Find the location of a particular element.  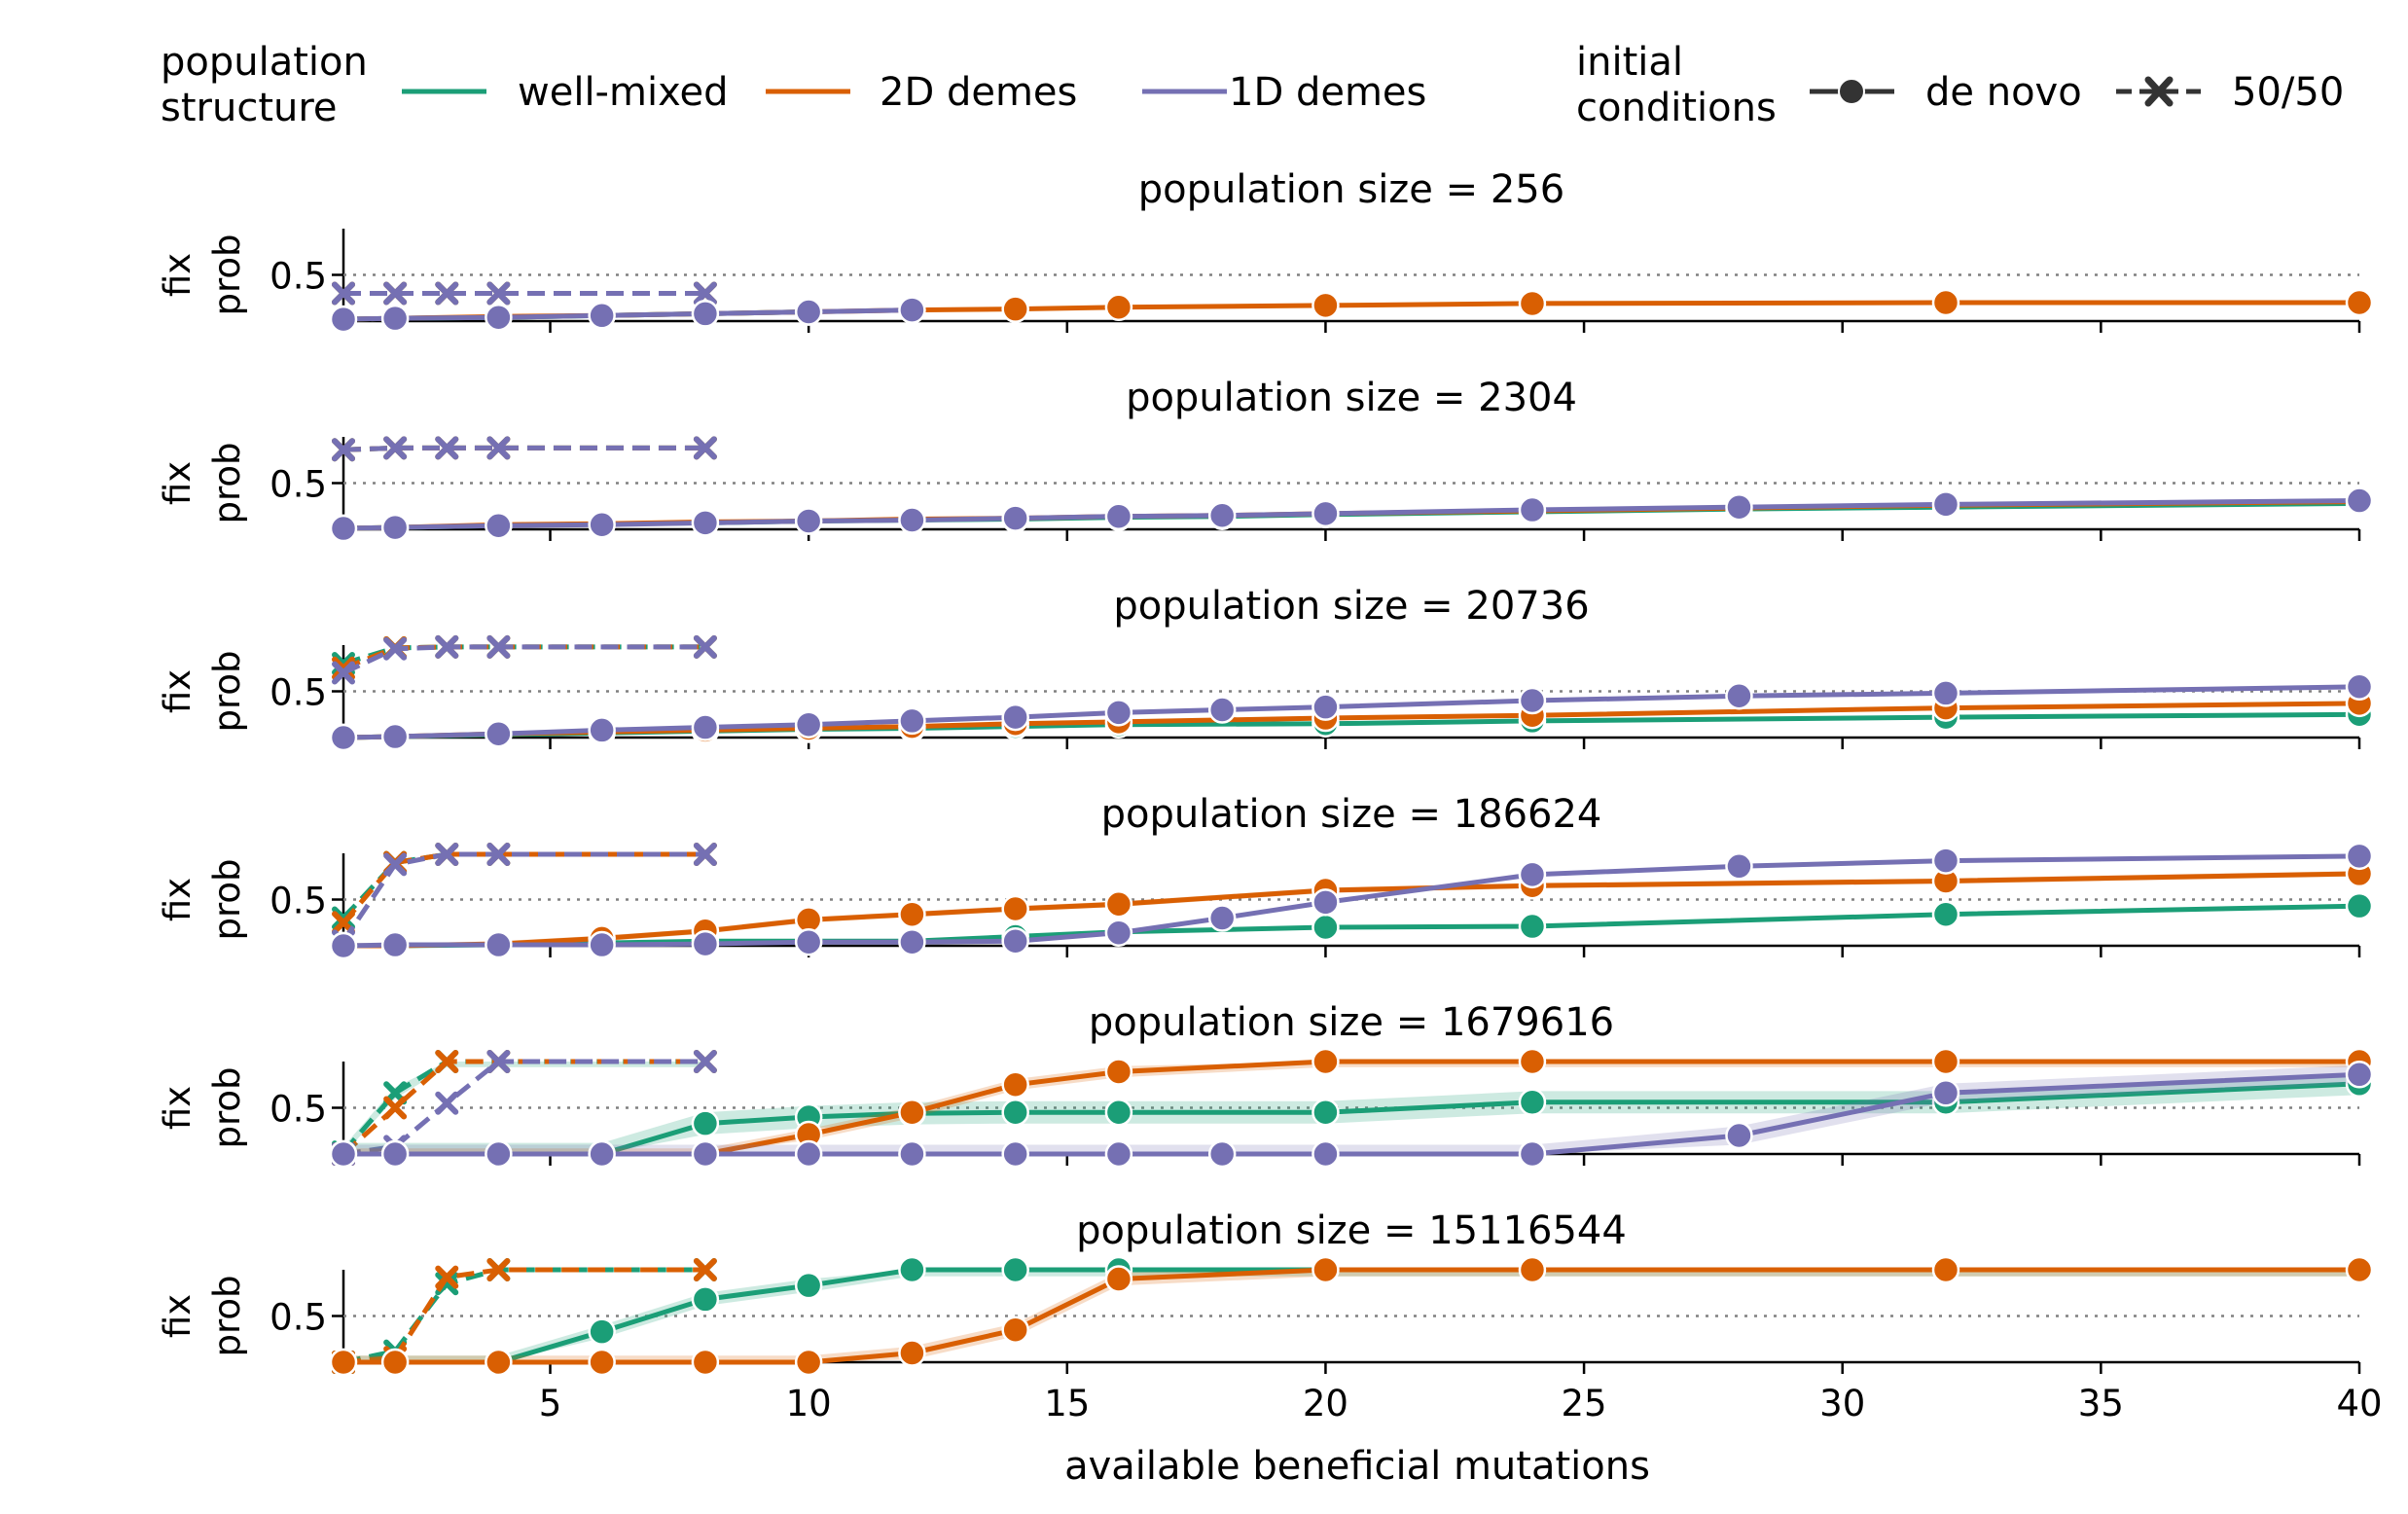

x-tick-label: 10 is located at coordinates (809, 1403).